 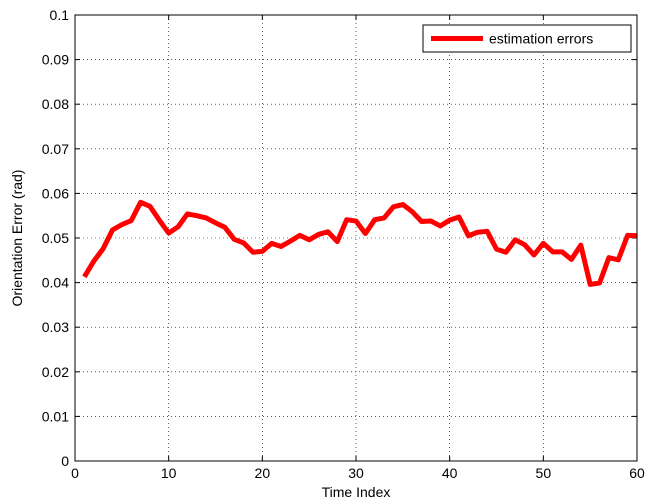 What do you see at coordinates (17, 238) in the screenshot?
I see `y-axis-label: Orientation Error (rad)` at bounding box center [17, 238].